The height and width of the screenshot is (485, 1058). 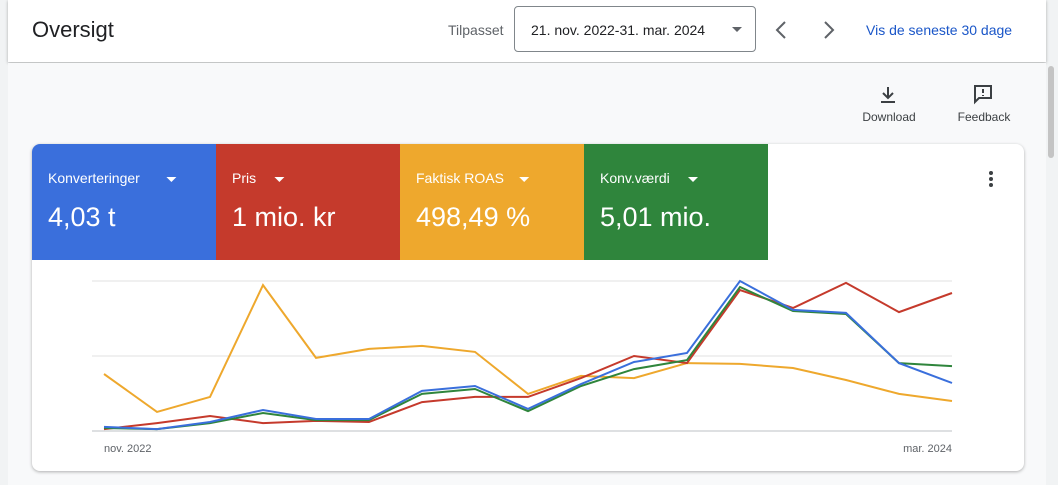 I want to click on more-menu, so click(x=991, y=179).